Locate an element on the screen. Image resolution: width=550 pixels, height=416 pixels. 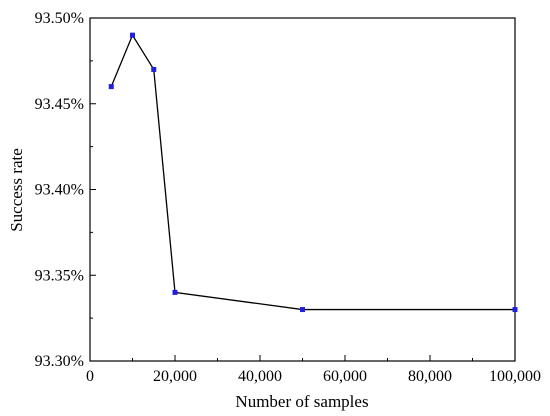
x-tick-label: 0 is located at coordinates (90, 376).